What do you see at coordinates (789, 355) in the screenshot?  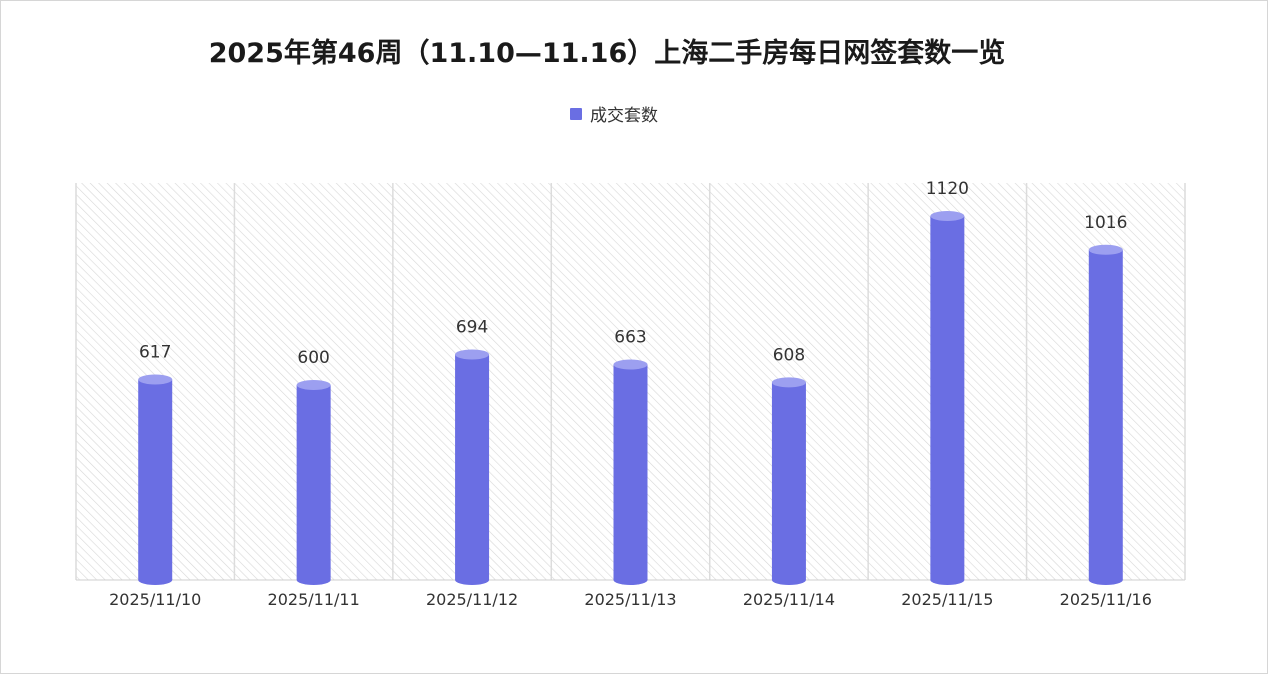 I see `data-label: 608` at bounding box center [789, 355].